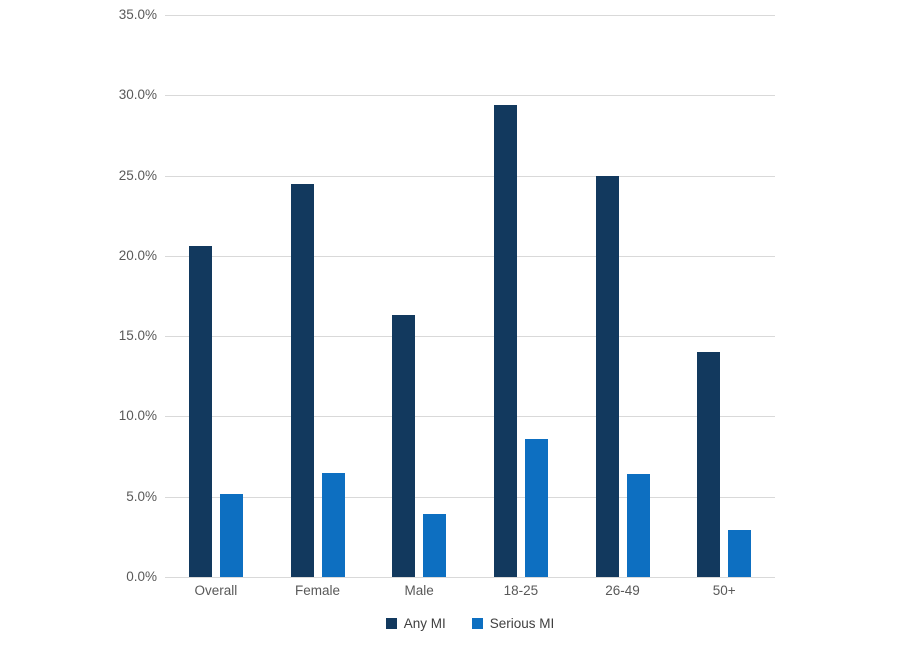 The height and width of the screenshot is (651, 900). What do you see at coordinates (470, 590) in the screenshot?
I see `x-axis: Overall Female Male 18-25 26-49 50+` at bounding box center [470, 590].